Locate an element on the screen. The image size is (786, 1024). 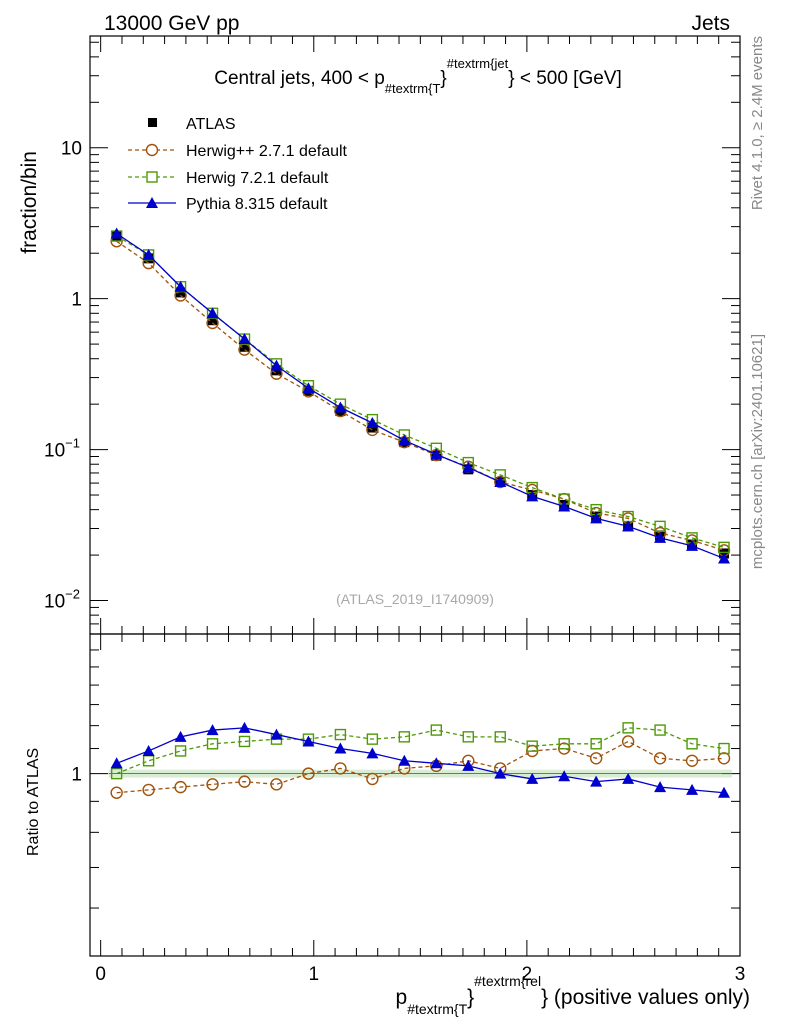
legend-label-pythia: Pythia 8.315 default is located at coordinates (257, 204).